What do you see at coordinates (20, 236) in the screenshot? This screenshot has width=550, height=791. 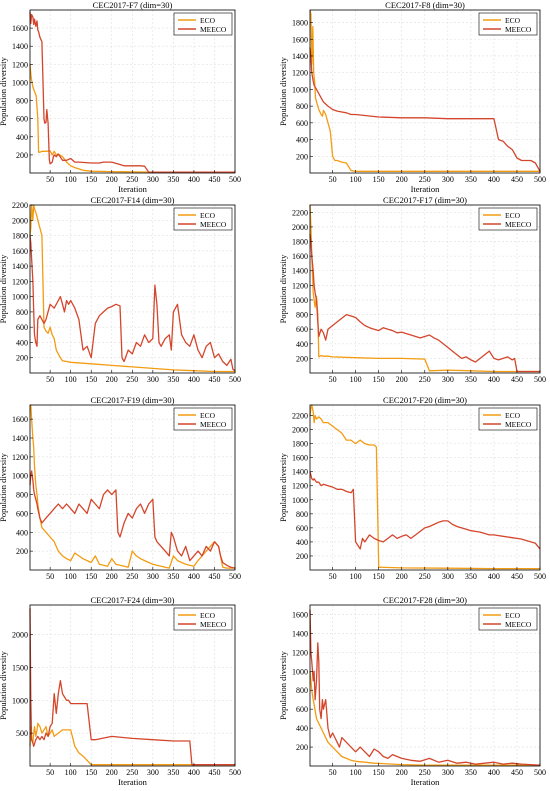 I see `y-tick-label: 1800` at bounding box center [20, 236].